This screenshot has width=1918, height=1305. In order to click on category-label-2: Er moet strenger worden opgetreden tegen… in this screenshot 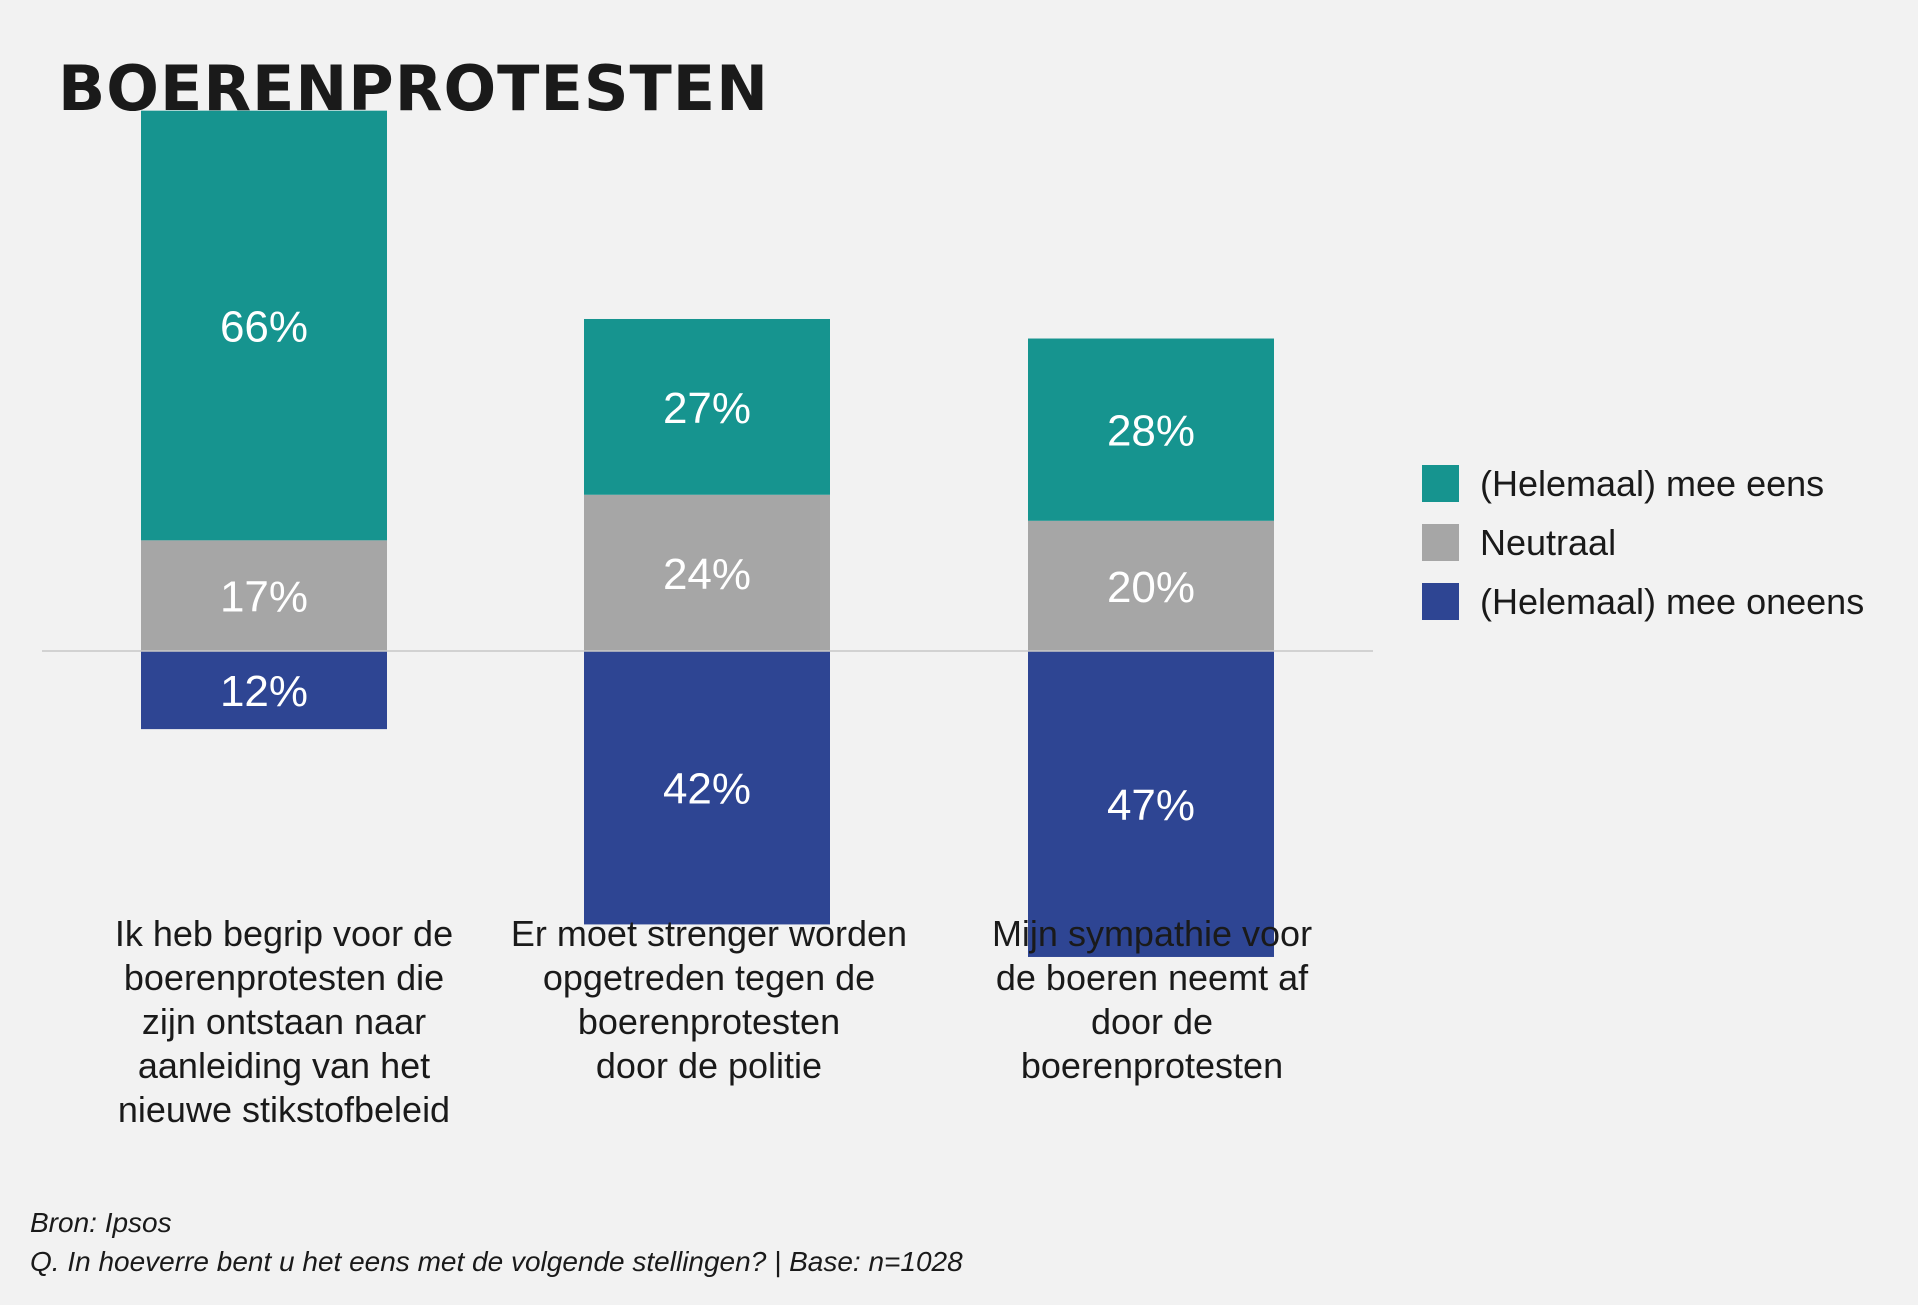, I will do `click(709, 999)`.